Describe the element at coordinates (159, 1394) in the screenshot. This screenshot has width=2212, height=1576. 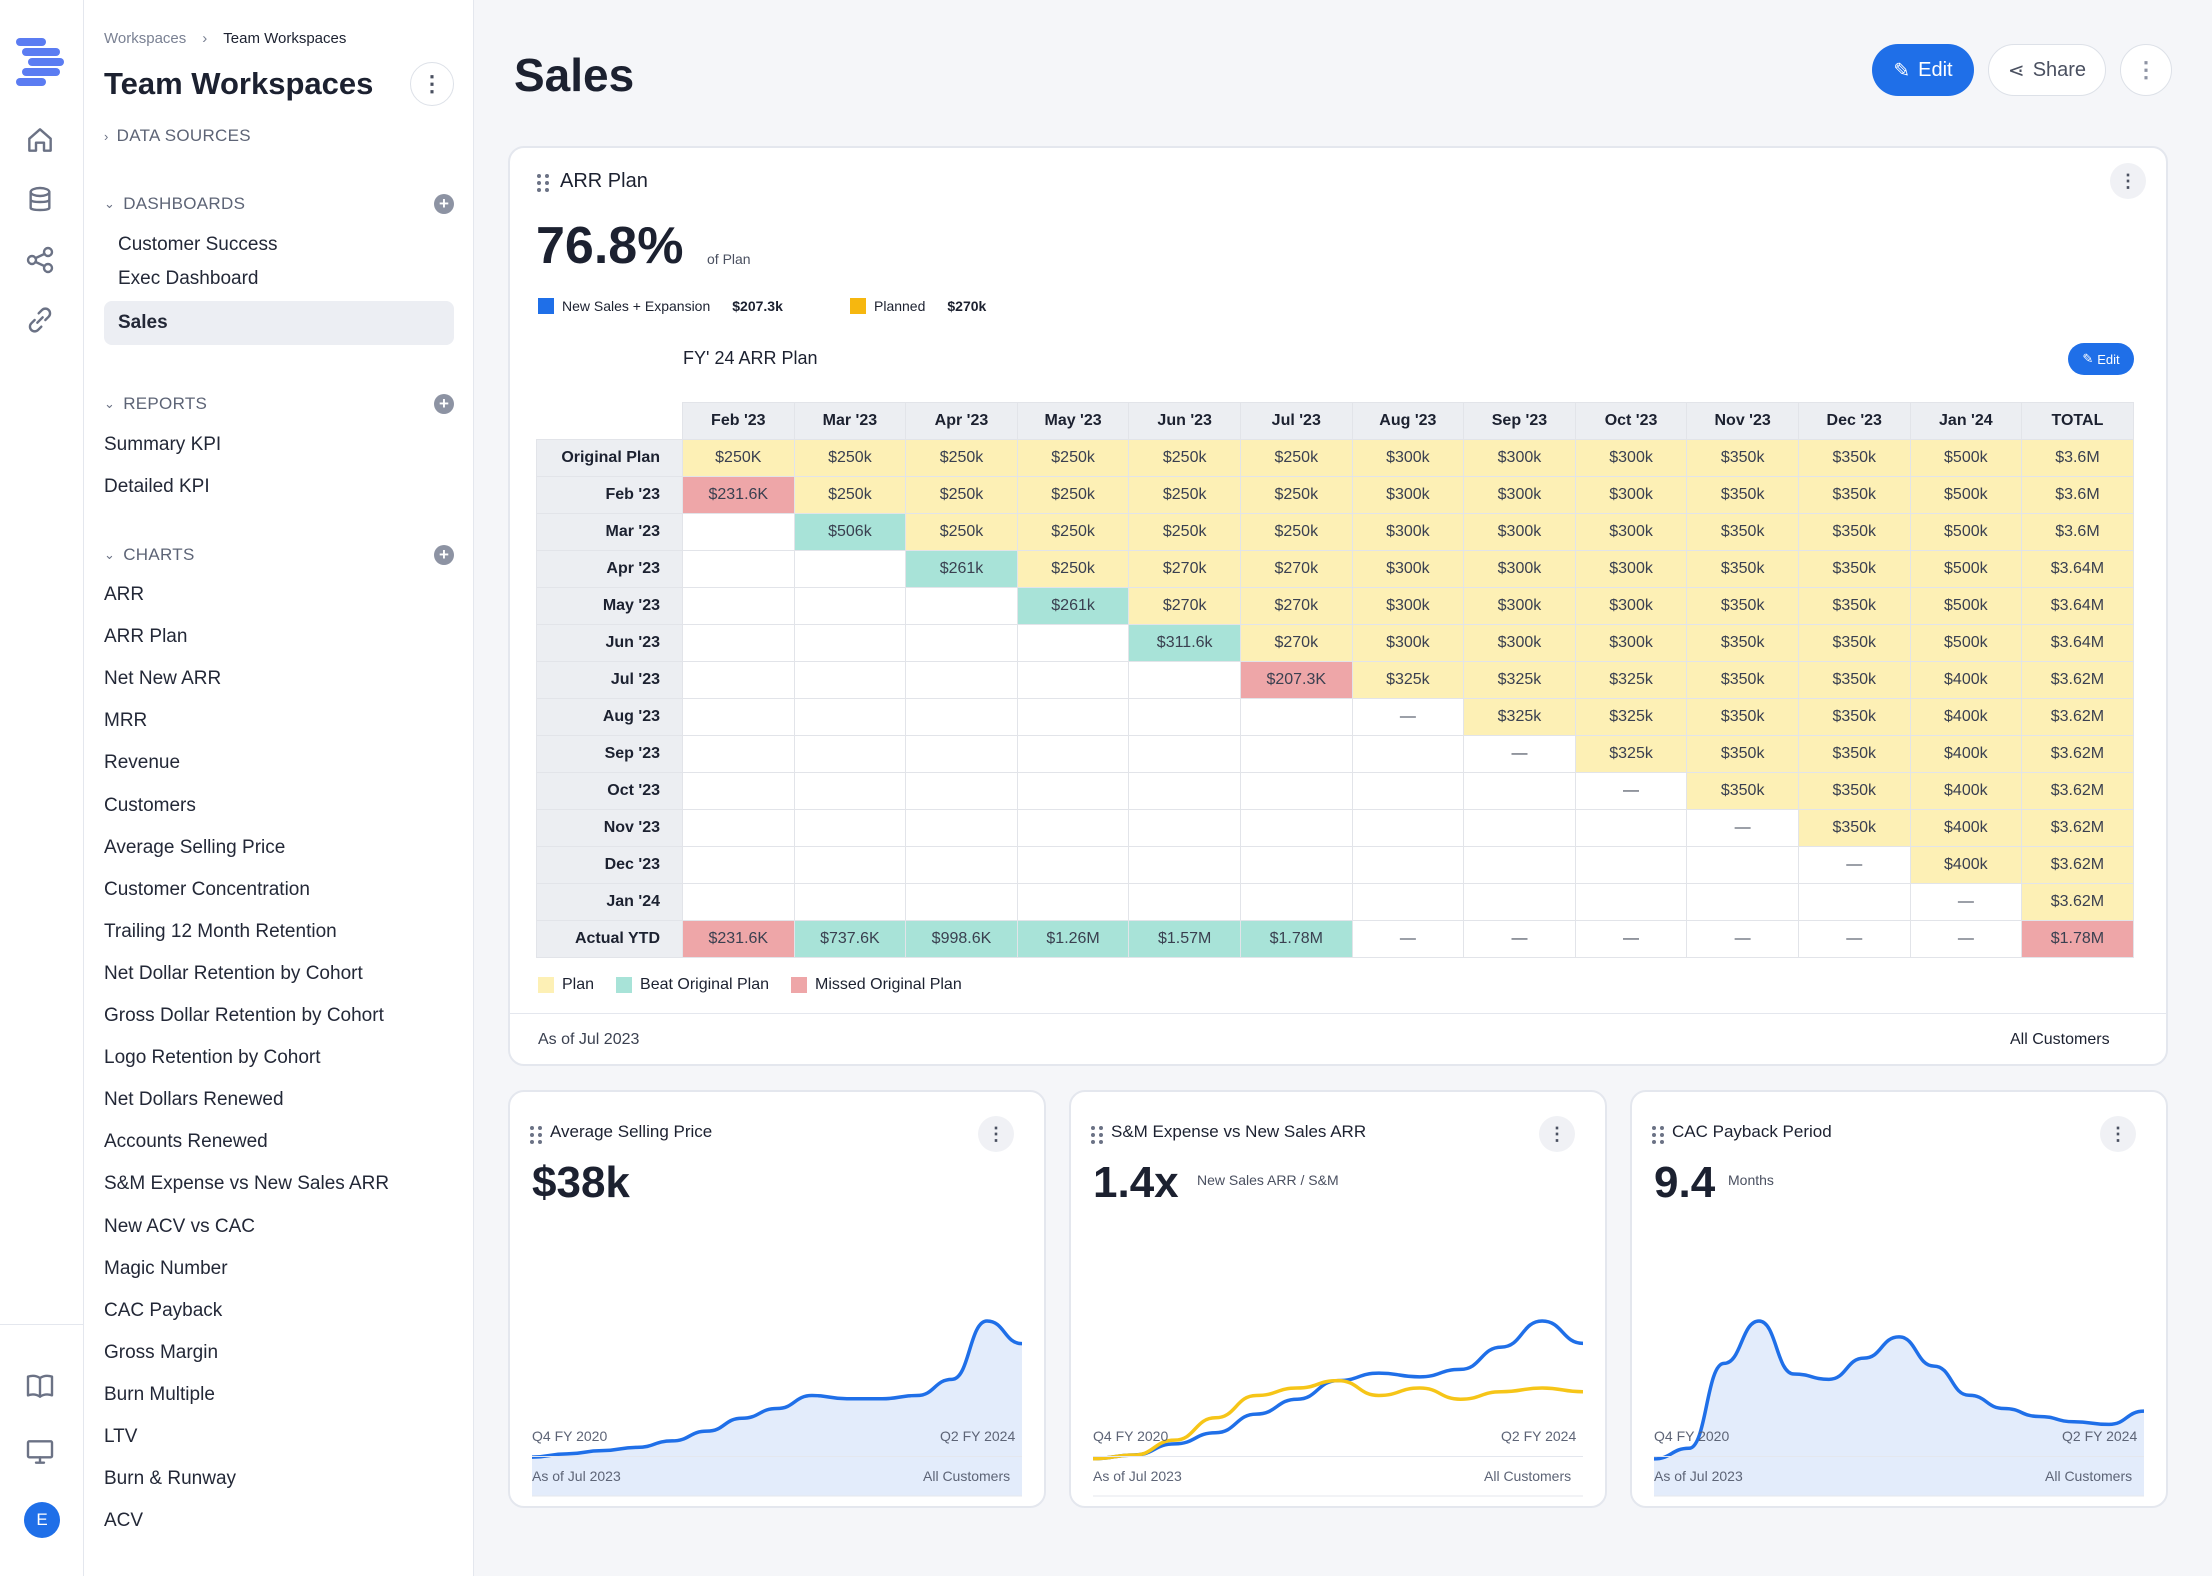
I see `chart-item: Burn Multiple` at that location.